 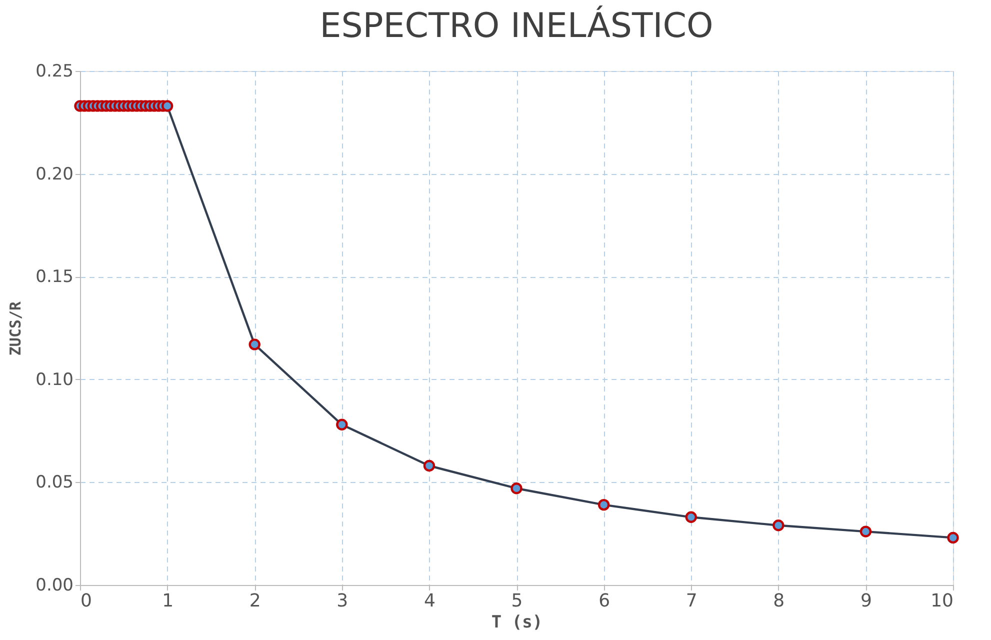 I want to click on y-tick-label: 0.05, so click(x=55, y=482).